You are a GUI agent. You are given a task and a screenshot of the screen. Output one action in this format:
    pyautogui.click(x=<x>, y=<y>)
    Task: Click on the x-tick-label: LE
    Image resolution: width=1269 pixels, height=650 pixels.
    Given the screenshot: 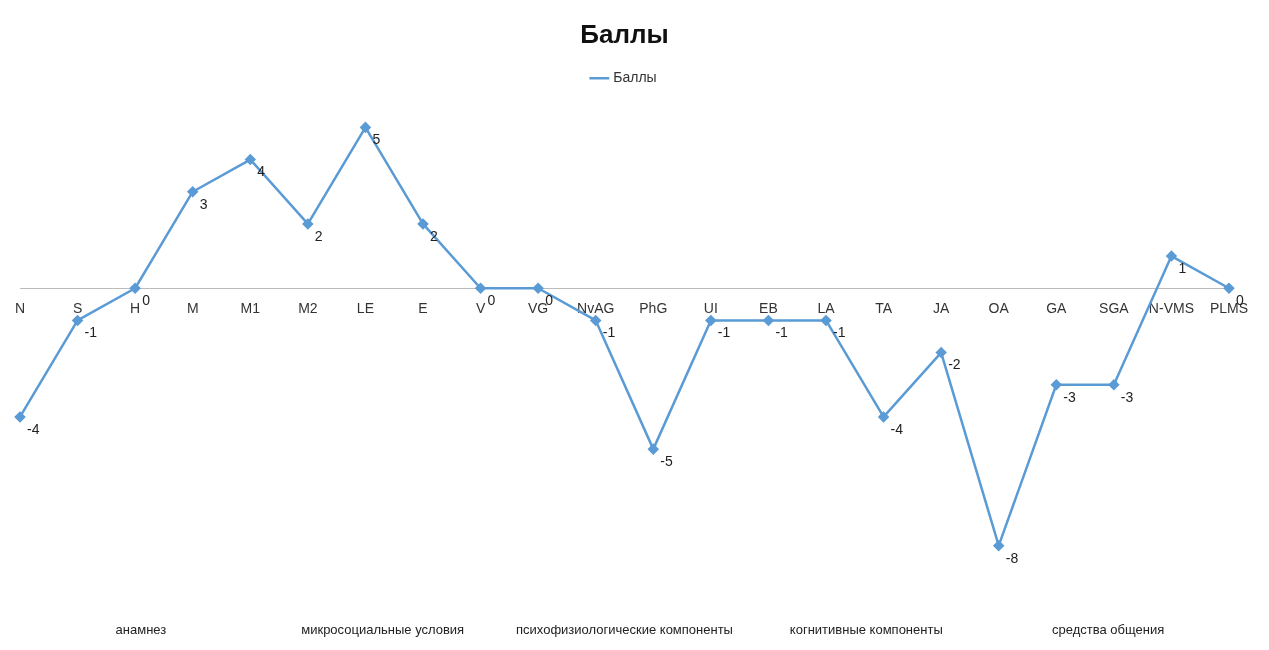 What is the action you would take?
    pyautogui.click(x=365, y=307)
    